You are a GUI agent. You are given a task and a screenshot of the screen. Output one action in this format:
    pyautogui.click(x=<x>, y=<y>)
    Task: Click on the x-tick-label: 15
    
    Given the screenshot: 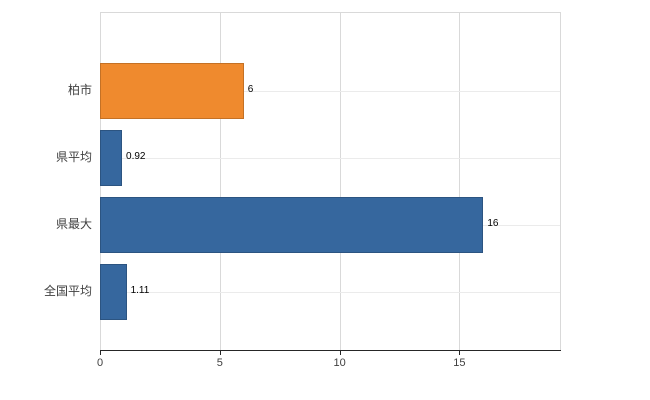 What is the action you would take?
    pyautogui.click(x=459, y=363)
    